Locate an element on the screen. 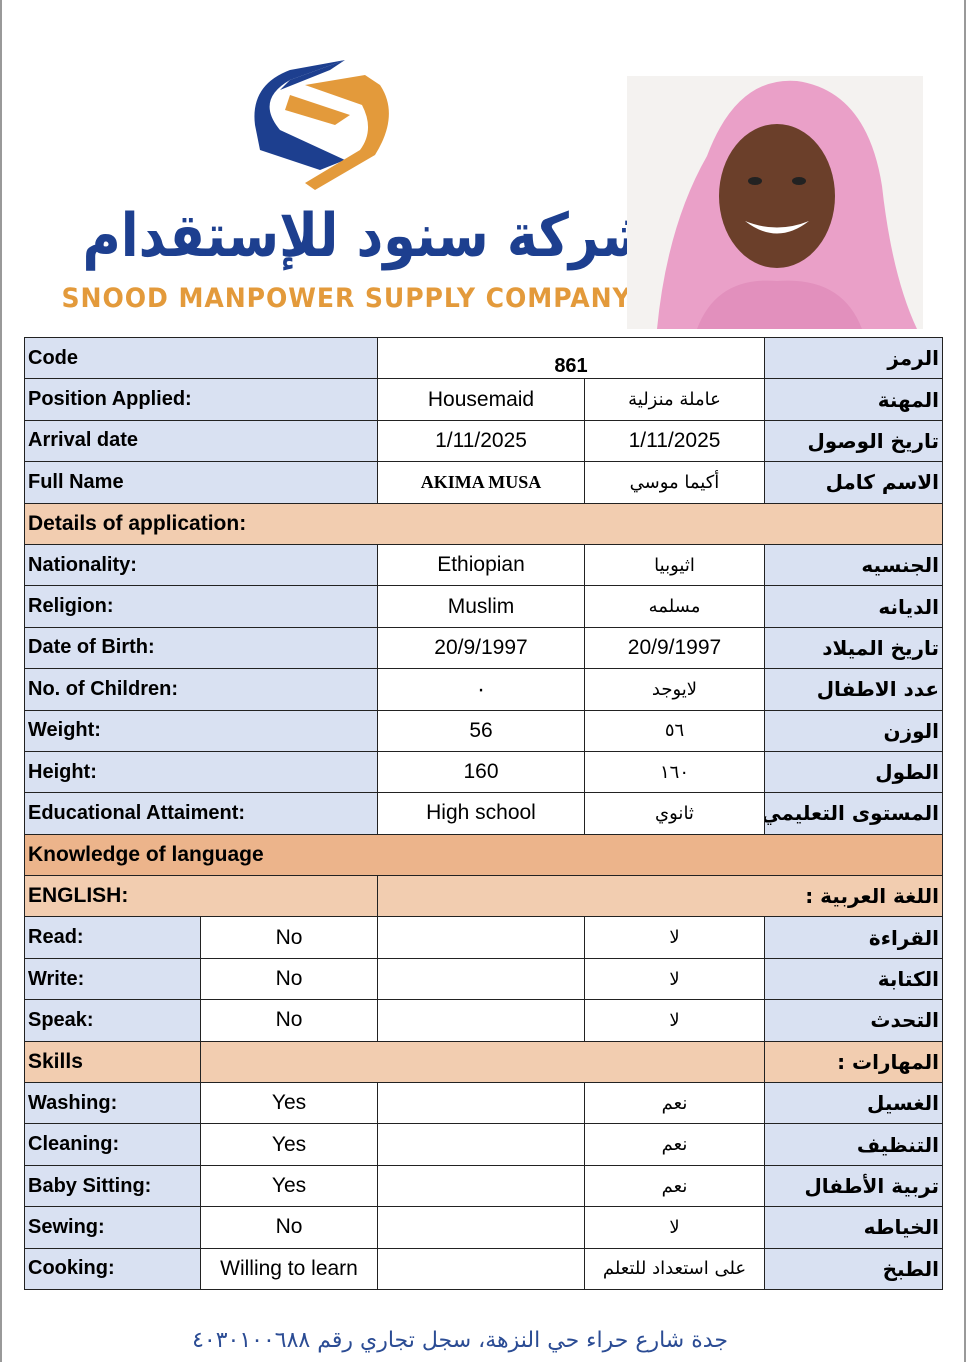  label-en: Baby Sitting: is located at coordinates (112, 1186).